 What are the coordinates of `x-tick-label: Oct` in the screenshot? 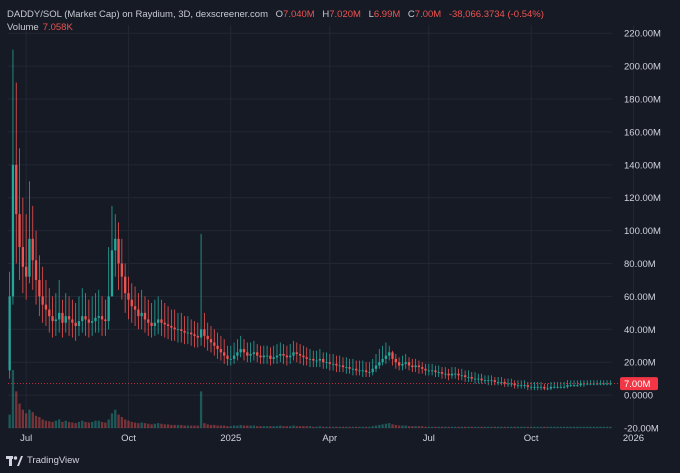 It's located at (531, 438).